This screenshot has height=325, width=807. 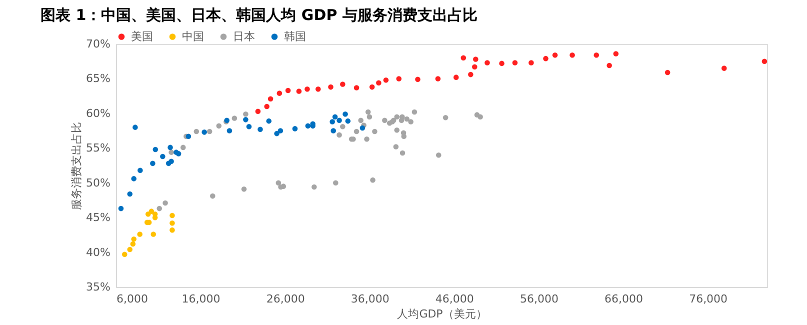 What do you see at coordinates (454, 299) in the screenshot?
I see `x-tick-label: 46,000` at bounding box center [454, 299].